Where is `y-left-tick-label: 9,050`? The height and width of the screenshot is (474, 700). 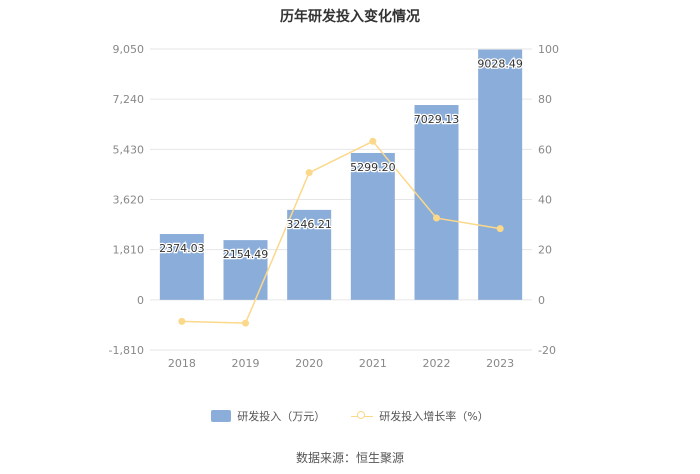 y-left-tick-label: 9,050 is located at coordinates (129, 49).